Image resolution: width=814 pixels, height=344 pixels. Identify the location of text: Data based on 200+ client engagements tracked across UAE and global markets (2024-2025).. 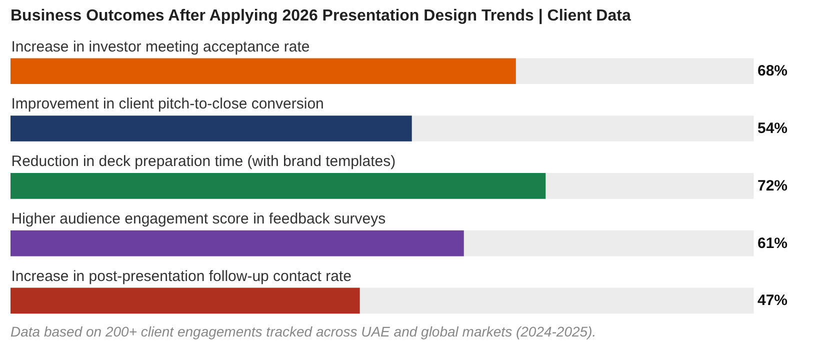
(303, 332).